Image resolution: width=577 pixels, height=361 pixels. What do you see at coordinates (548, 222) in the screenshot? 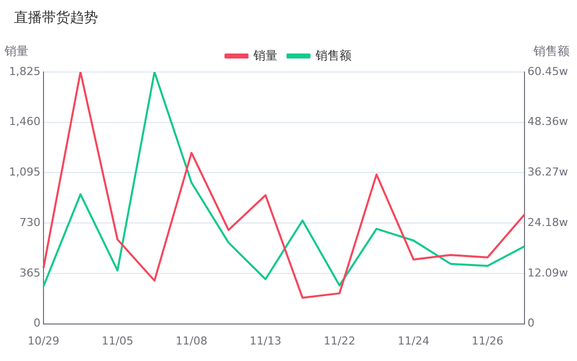
I see `y2-tick-label: 24.18w` at bounding box center [548, 222].